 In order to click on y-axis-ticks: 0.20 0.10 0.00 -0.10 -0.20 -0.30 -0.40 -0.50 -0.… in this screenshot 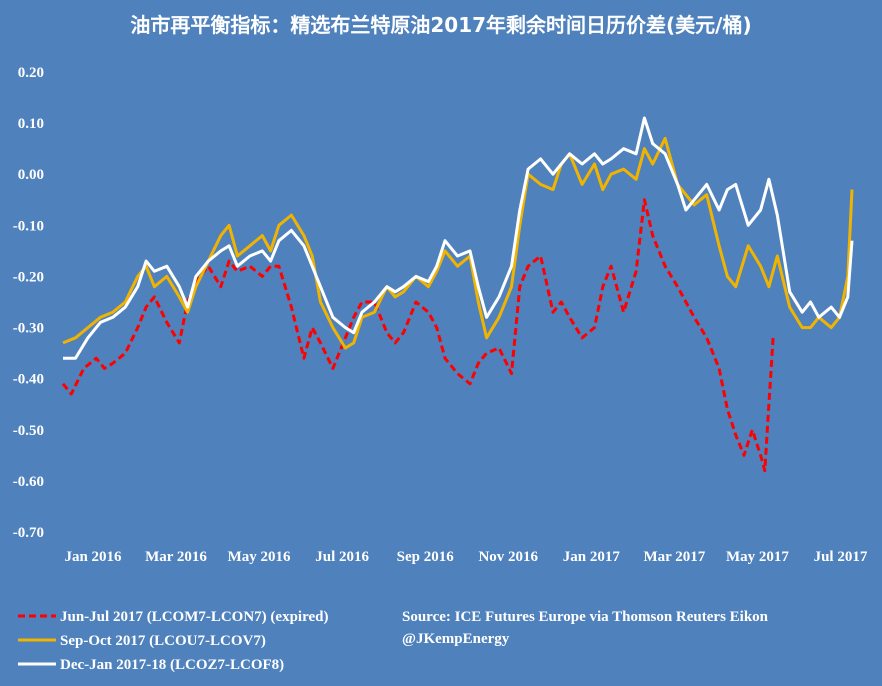, I will do `click(28, 303)`.